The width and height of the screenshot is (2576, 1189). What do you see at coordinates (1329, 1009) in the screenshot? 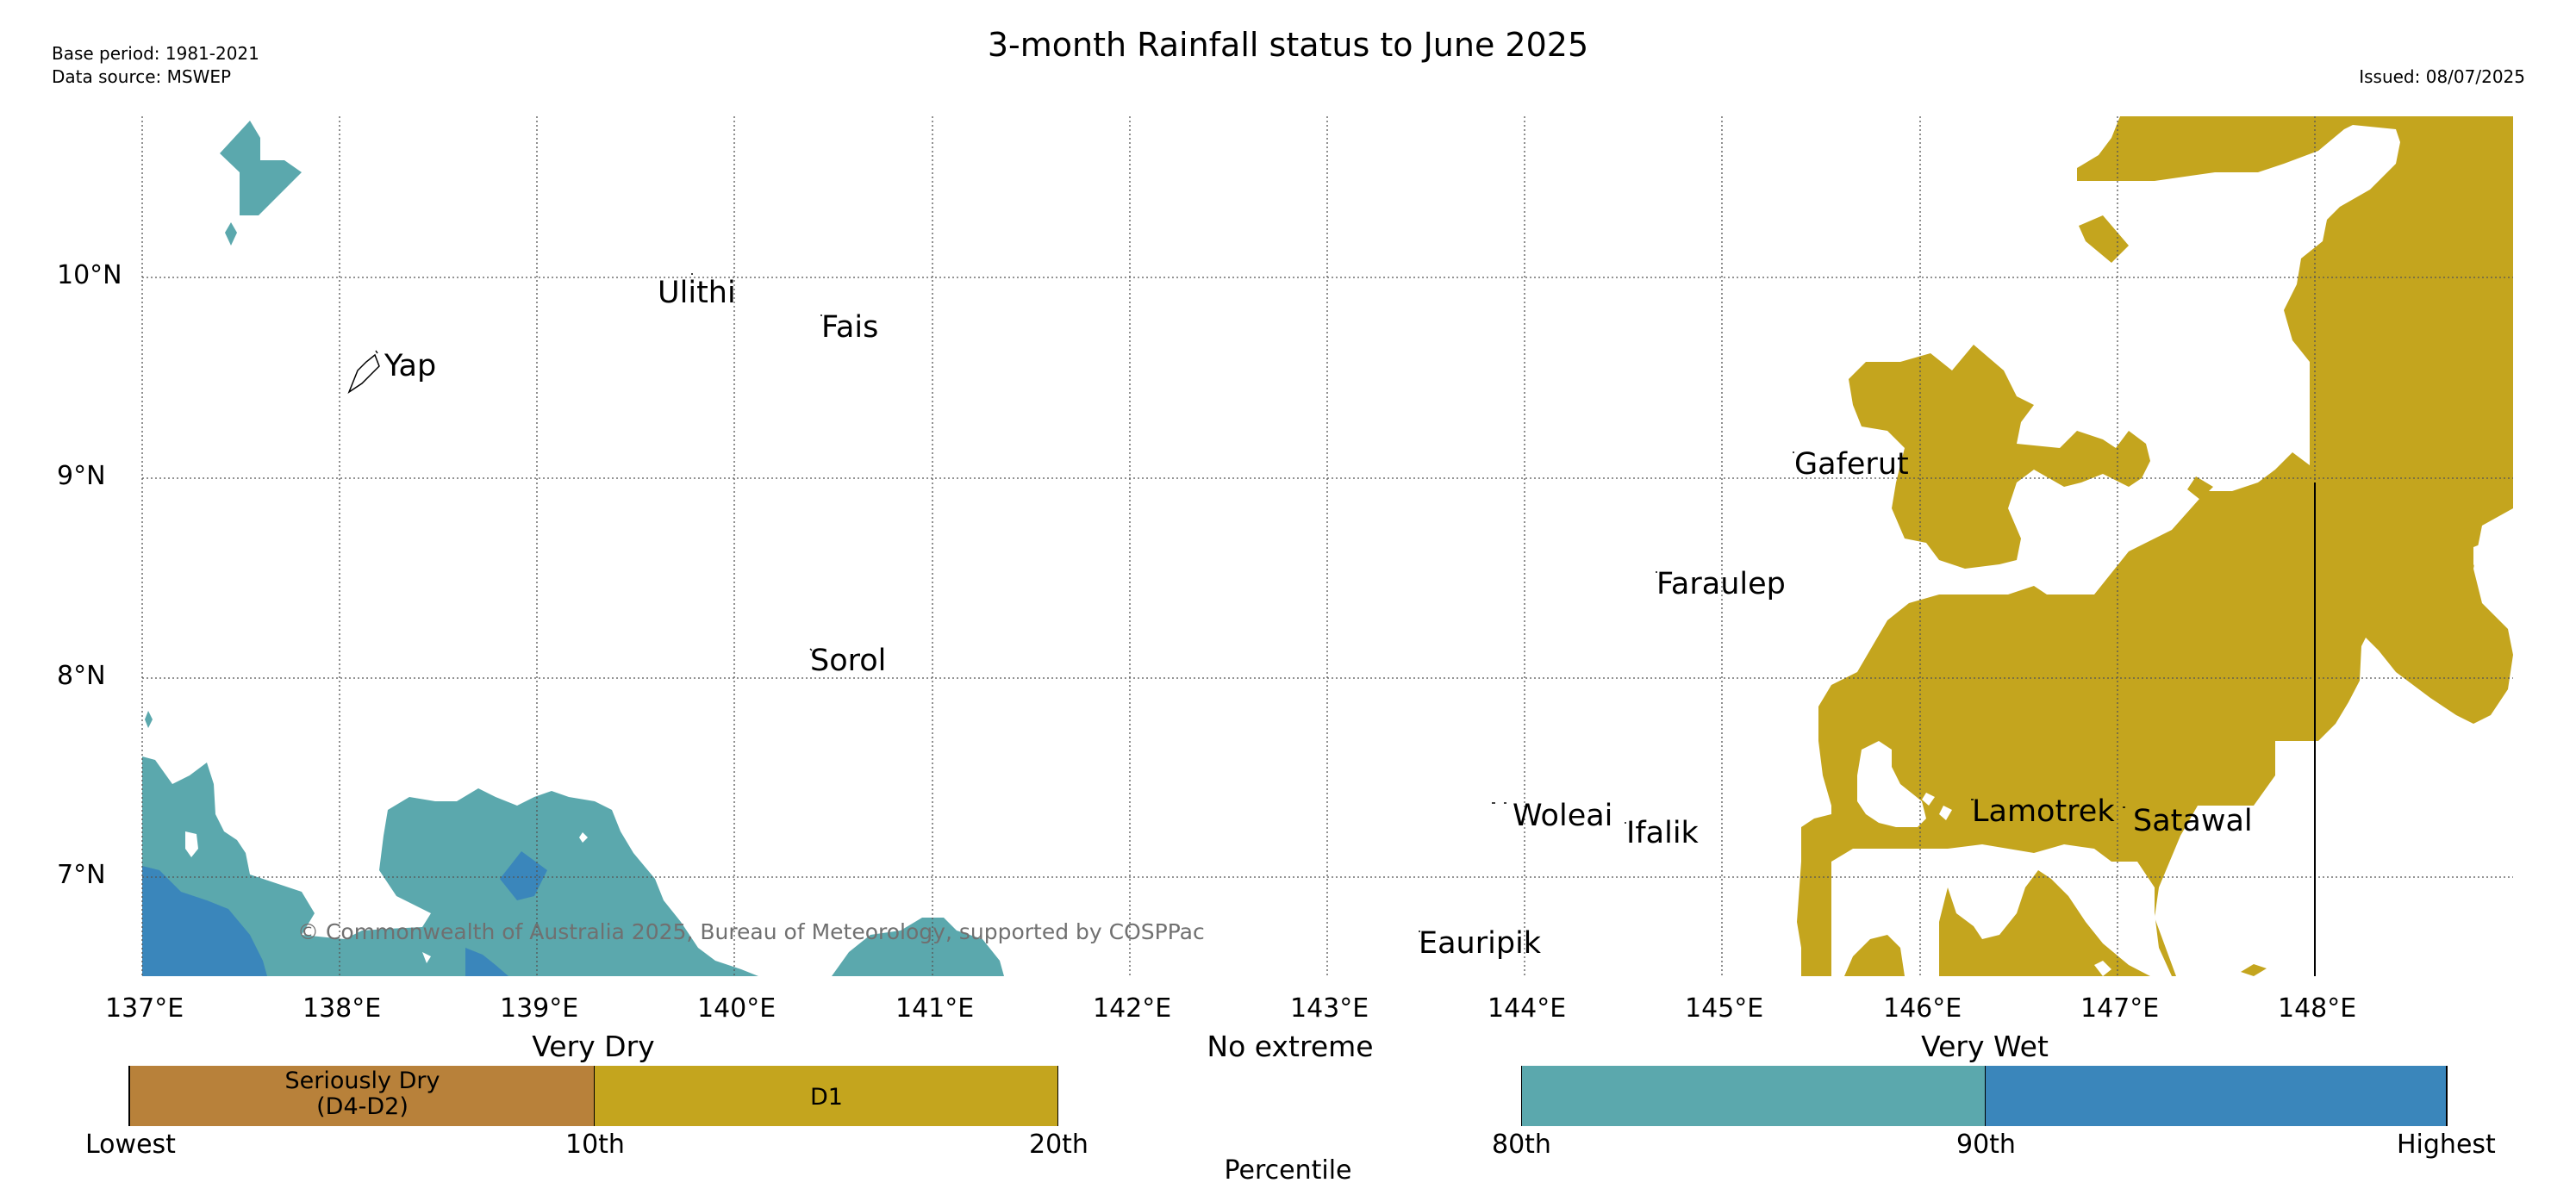
I see `lon-label-143e: 143°E` at bounding box center [1329, 1009].